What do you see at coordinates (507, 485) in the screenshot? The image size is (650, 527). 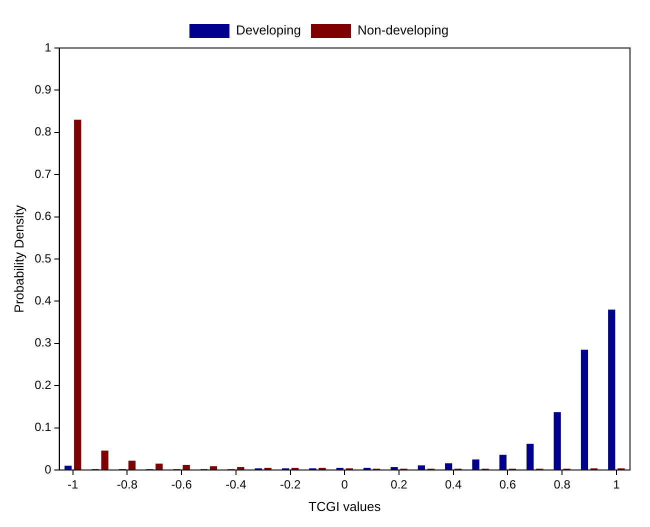 I see `x-tick-label: 0.6` at bounding box center [507, 485].